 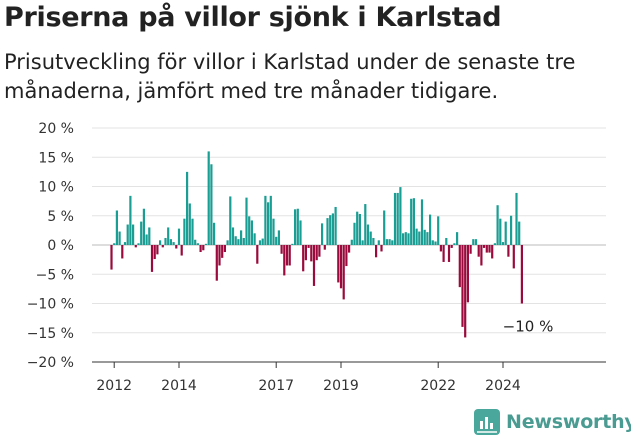 I want to click on y-tick-label: −20 %, so click(x=50, y=363).